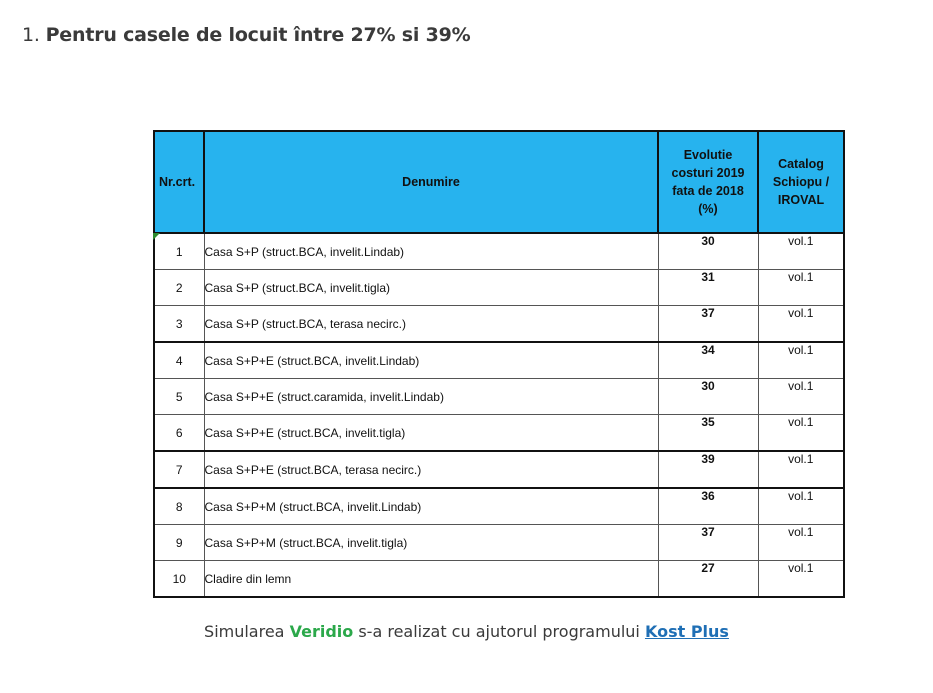 The width and height of the screenshot is (933, 693). Describe the element at coordinates (179, 396) in the screenshot. I see `cell-nr: 5` at that location.